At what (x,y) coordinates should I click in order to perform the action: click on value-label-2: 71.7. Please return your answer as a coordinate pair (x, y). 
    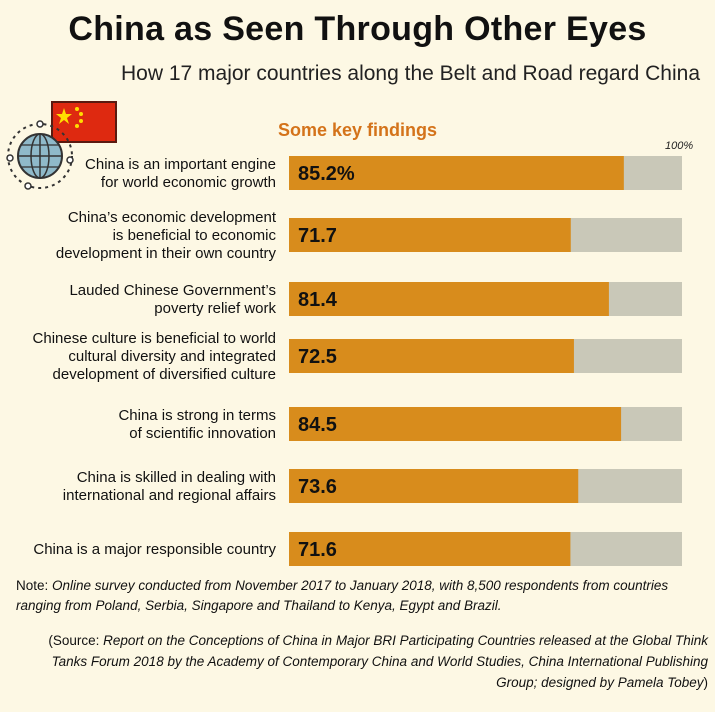
    Looking at the image, I should click on (317, 236).